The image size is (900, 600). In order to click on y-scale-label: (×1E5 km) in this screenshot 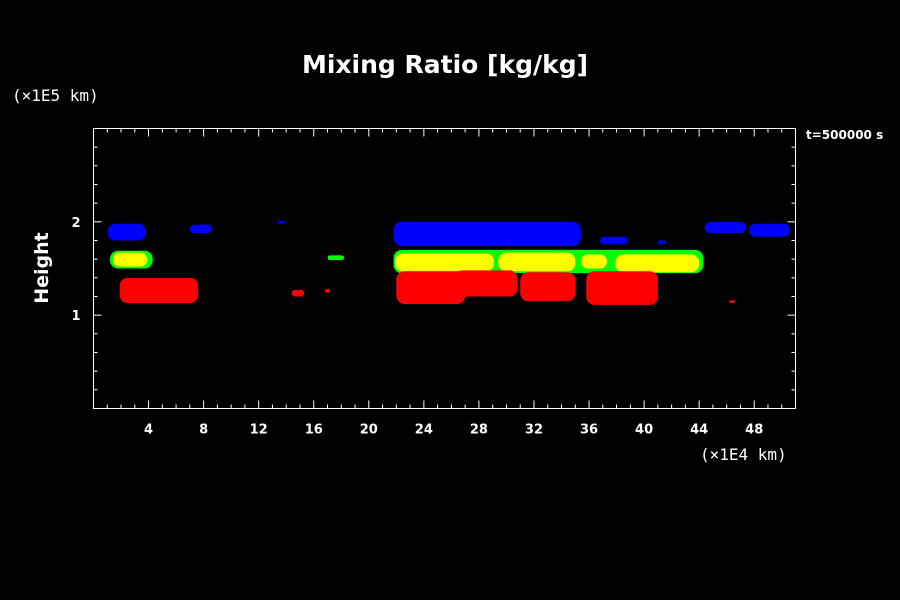, I will do `click(55, 95)`.